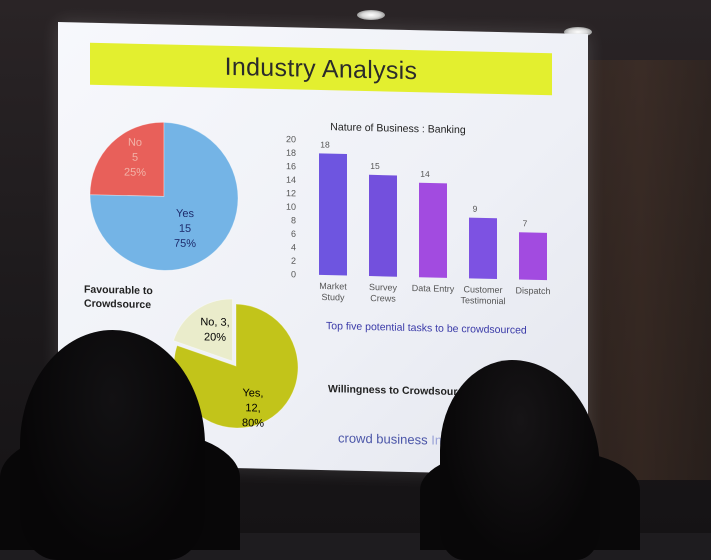  What do you see at coordinates (215, 337) in the screenshot?
I see `pie2-no-percent: 20%` at bounding box center [215, 337].